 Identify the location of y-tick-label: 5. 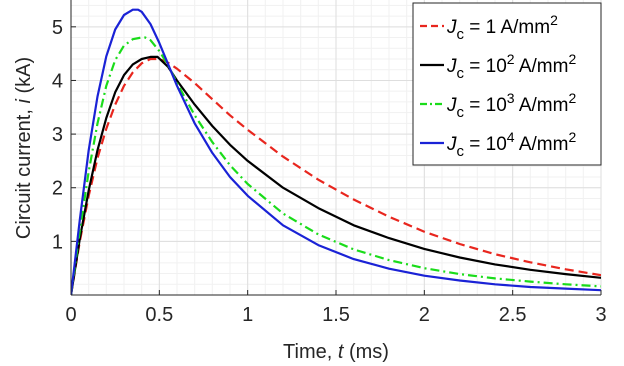
(57, 28).